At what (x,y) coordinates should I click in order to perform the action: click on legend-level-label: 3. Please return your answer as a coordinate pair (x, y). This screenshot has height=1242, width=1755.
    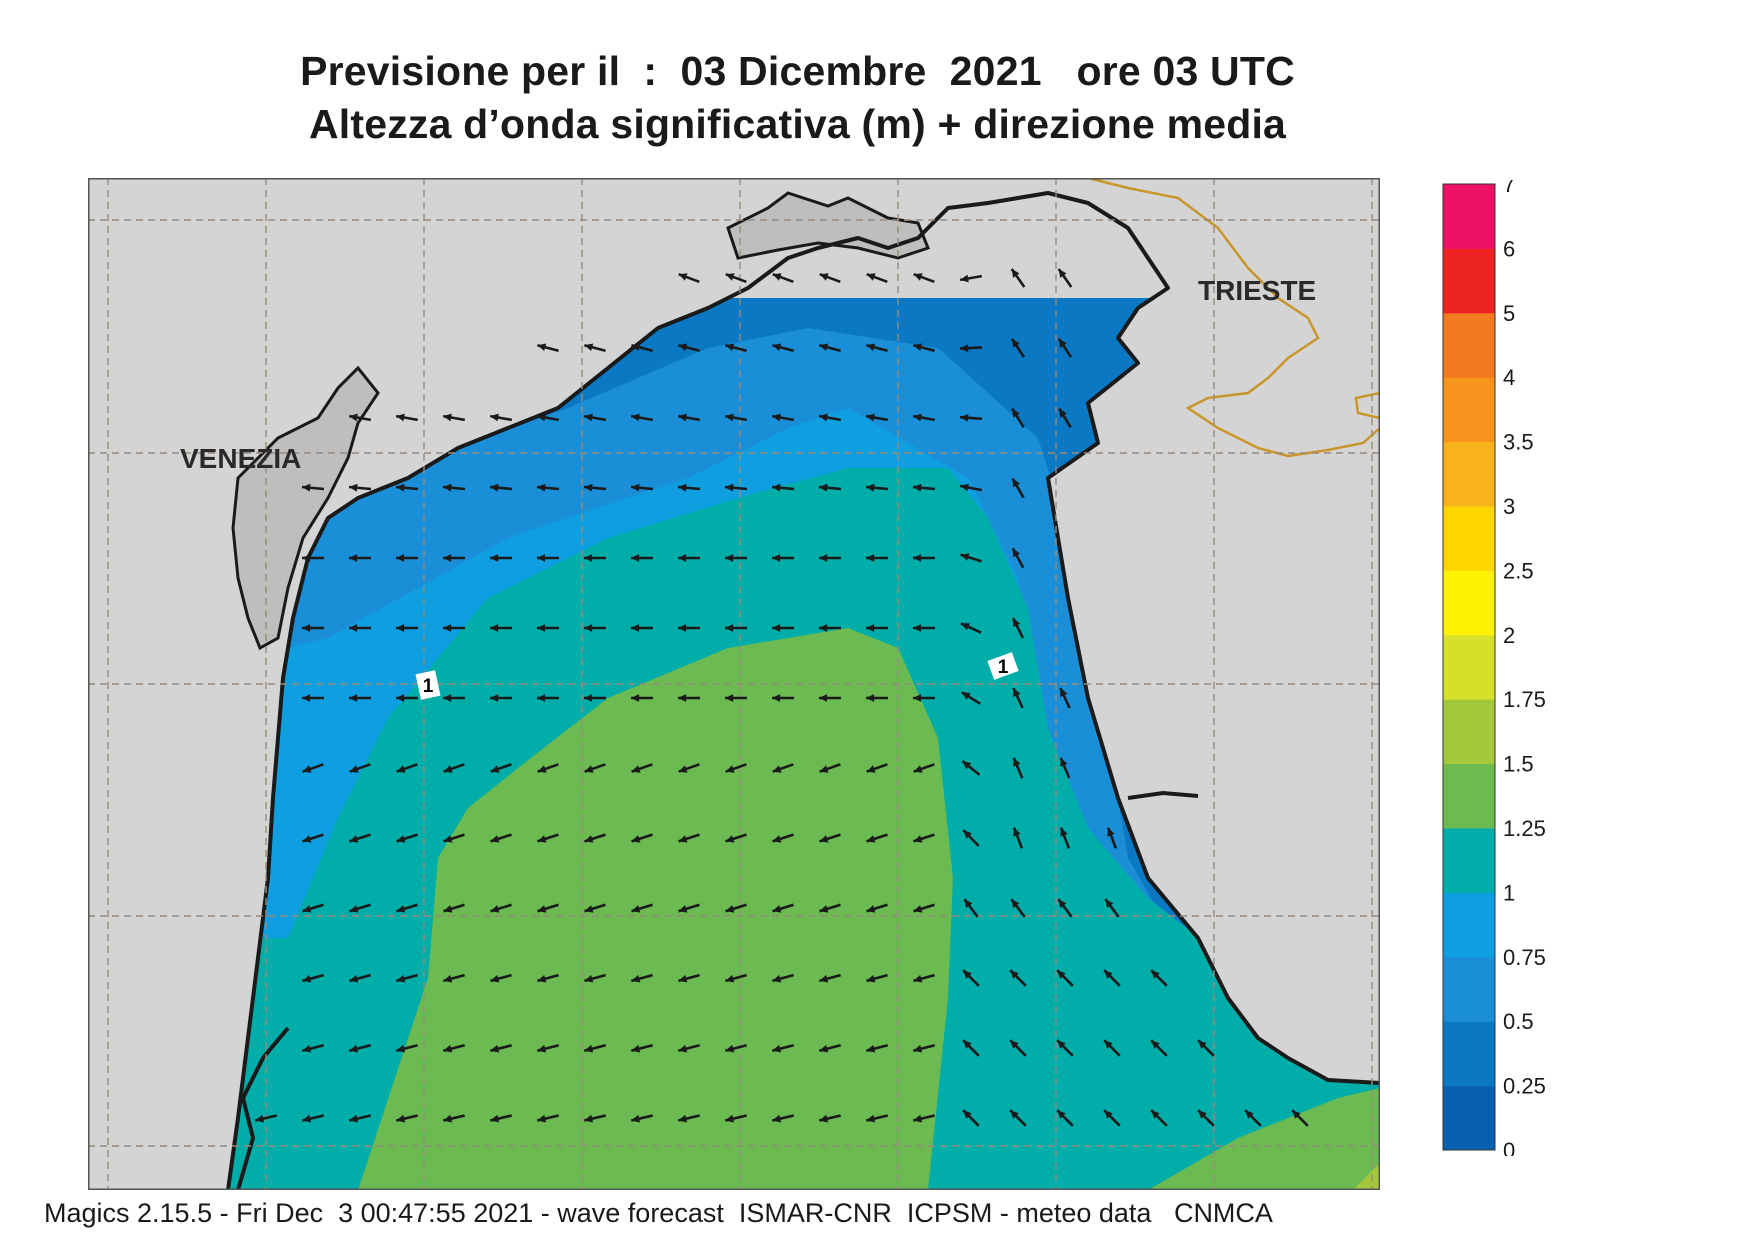
    Looking at the image, I should click on (1509, 506).